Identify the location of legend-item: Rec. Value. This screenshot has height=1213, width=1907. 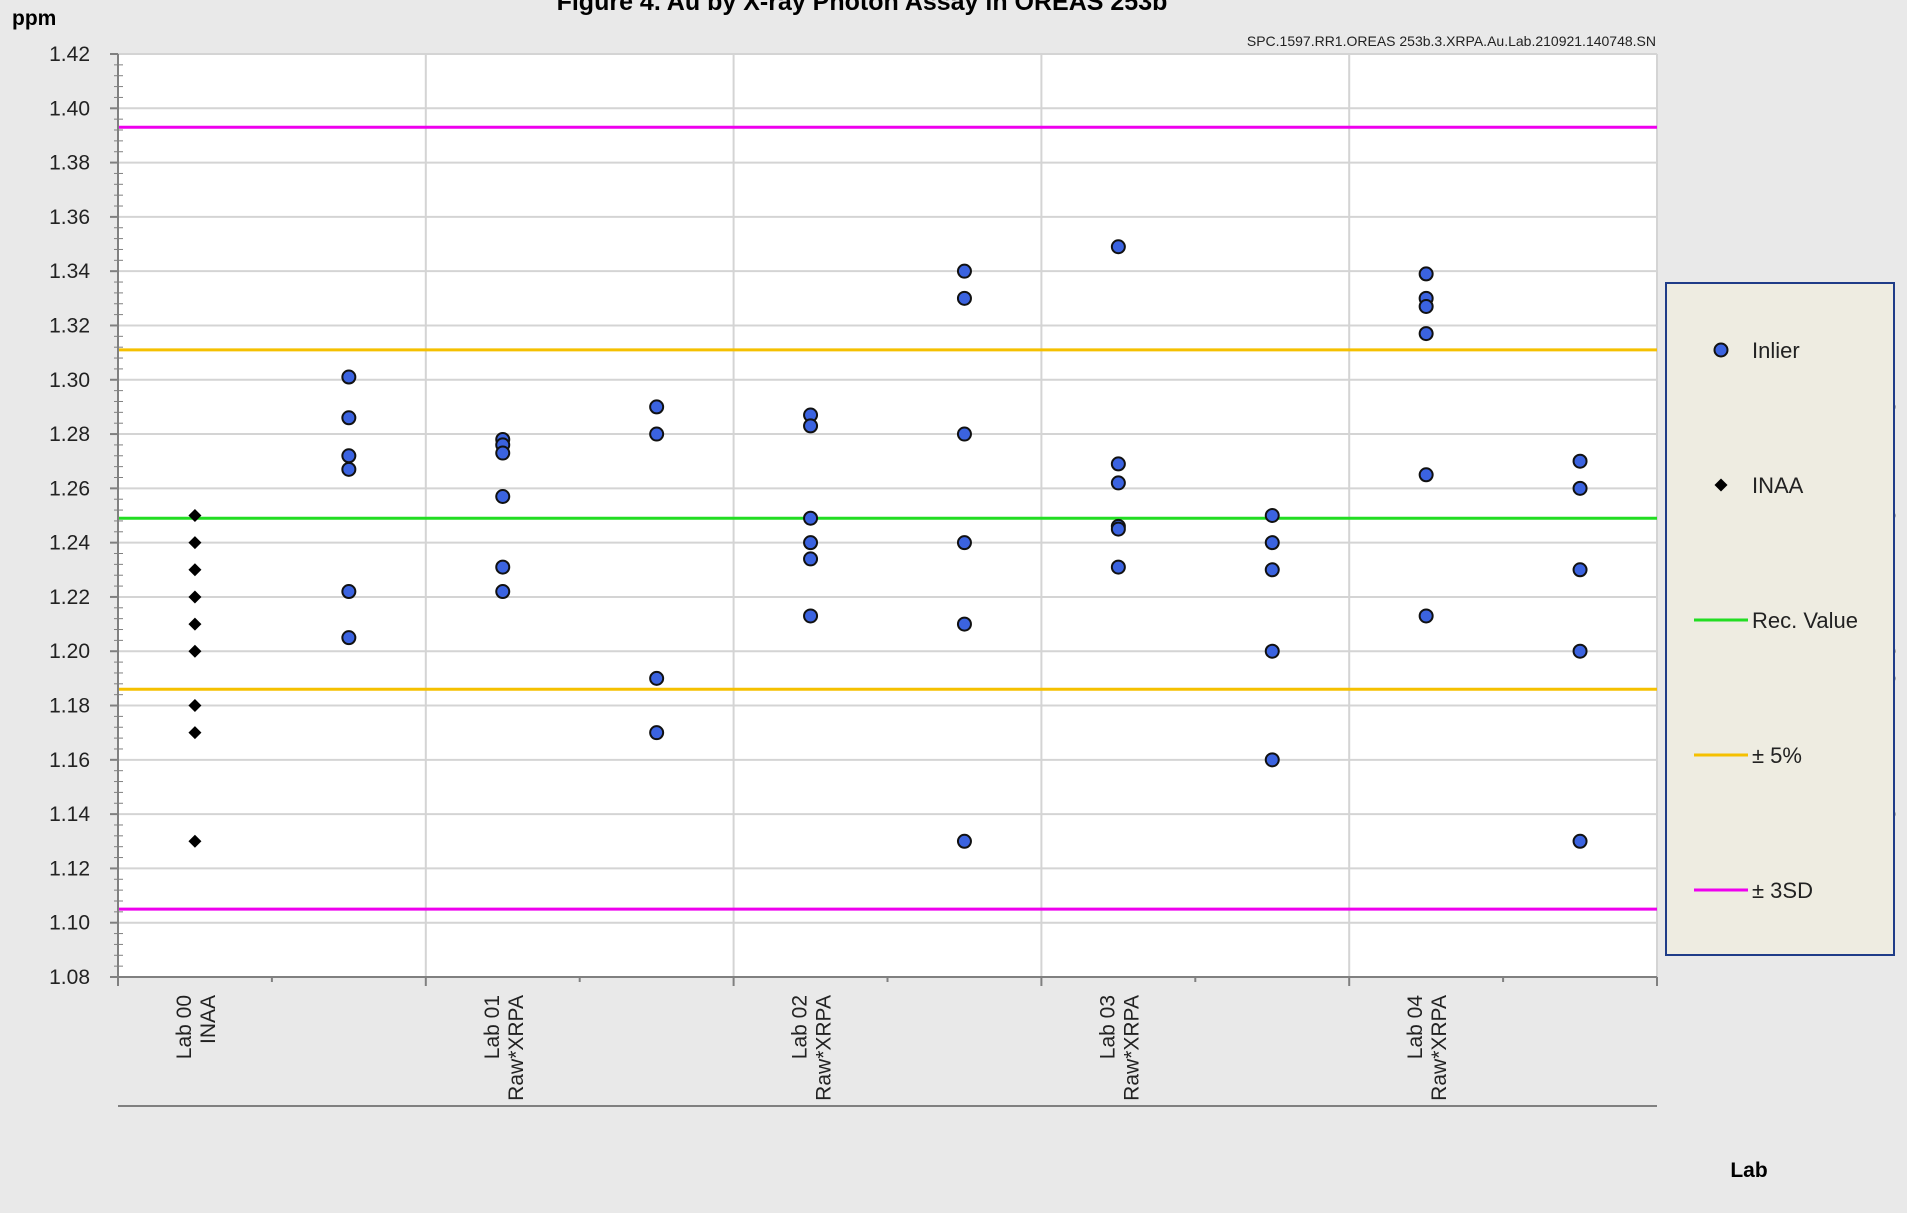
(1776, 620).